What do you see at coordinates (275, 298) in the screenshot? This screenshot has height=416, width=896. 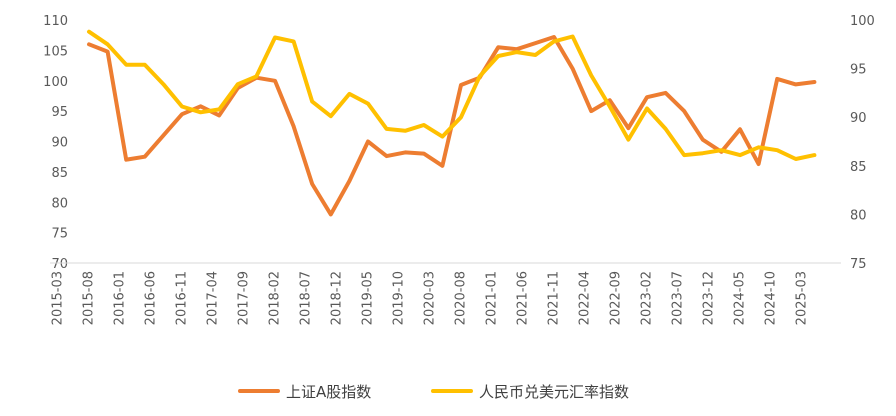 I see `x-tick-label: 2018-02` at bounding box center [275, 298].